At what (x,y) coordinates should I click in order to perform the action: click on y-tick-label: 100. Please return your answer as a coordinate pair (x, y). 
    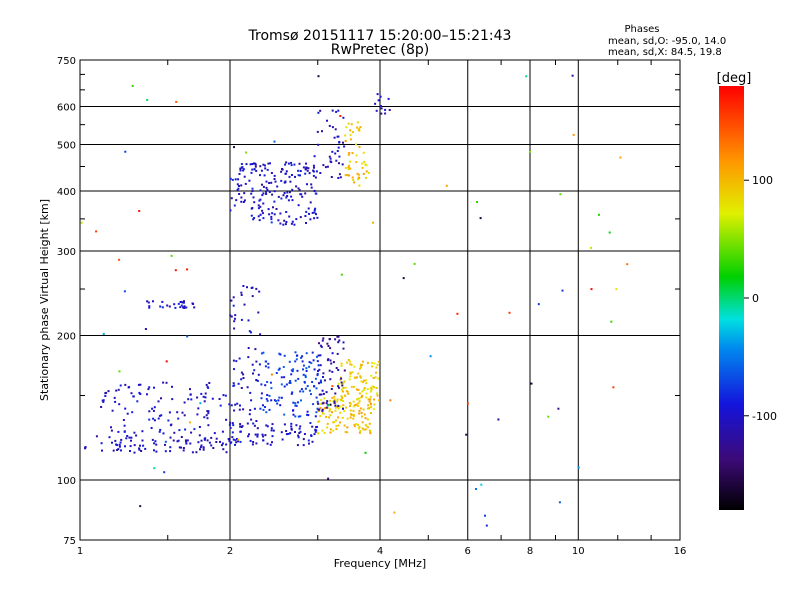
    Looking at the image, I should click on (66, 481).